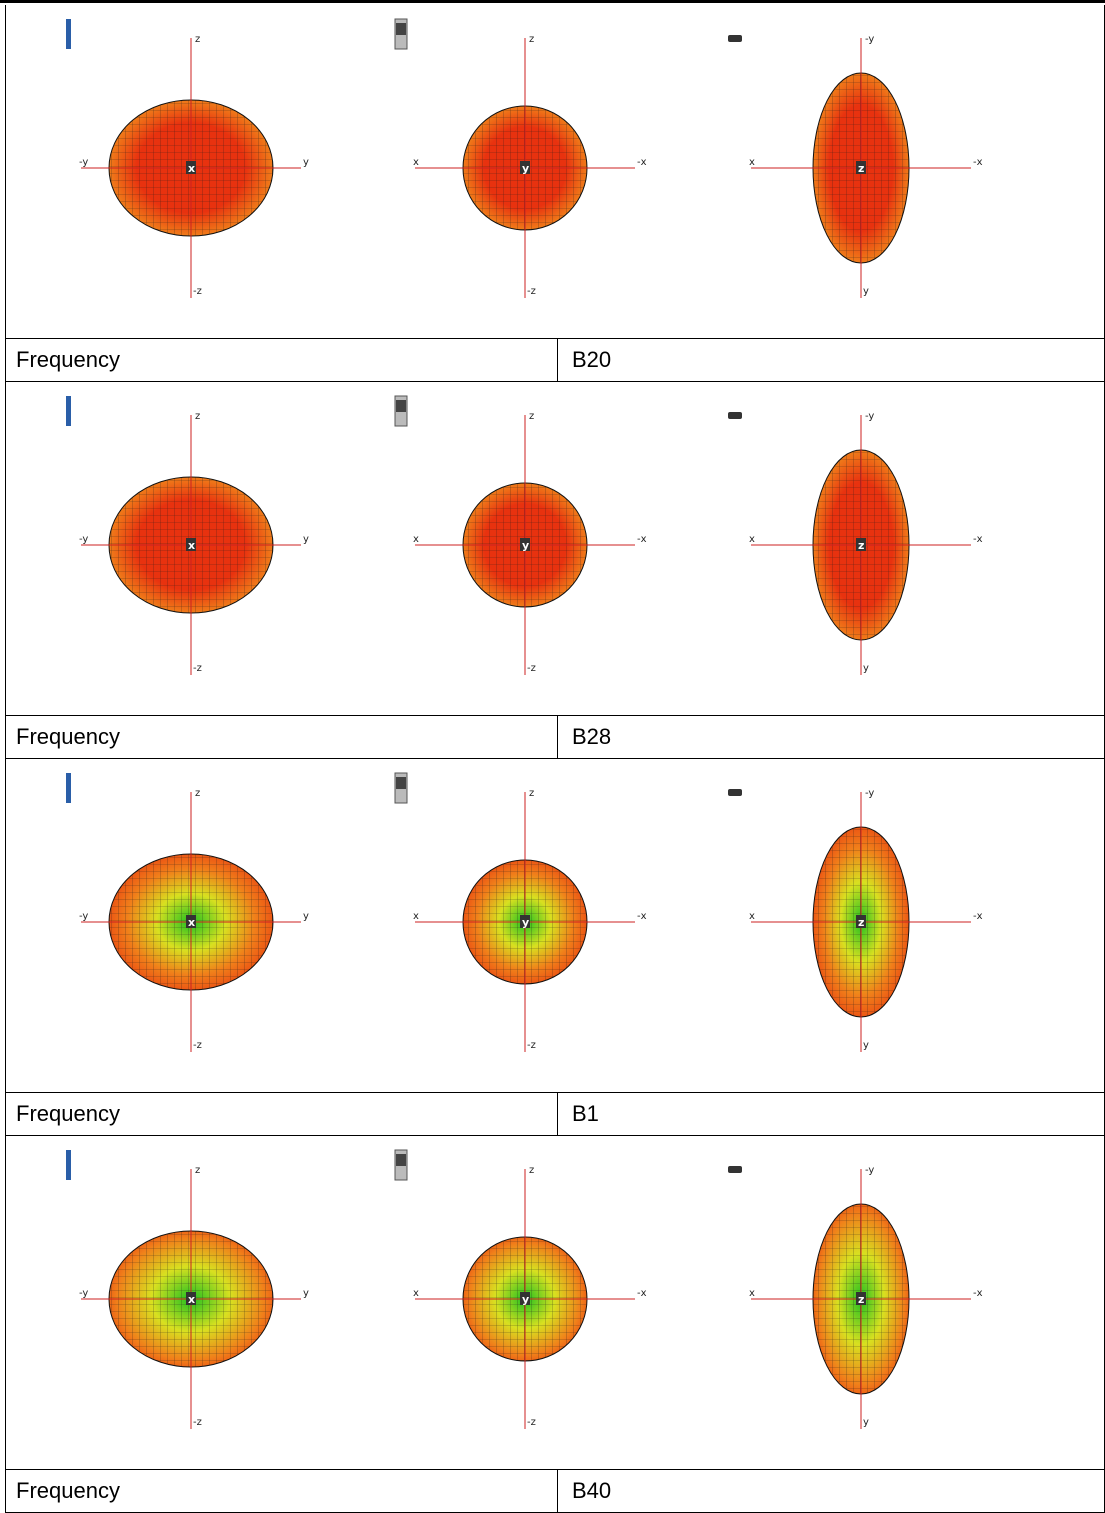  I want to click on frequency-row: Frequency B20, so click(555, 360).